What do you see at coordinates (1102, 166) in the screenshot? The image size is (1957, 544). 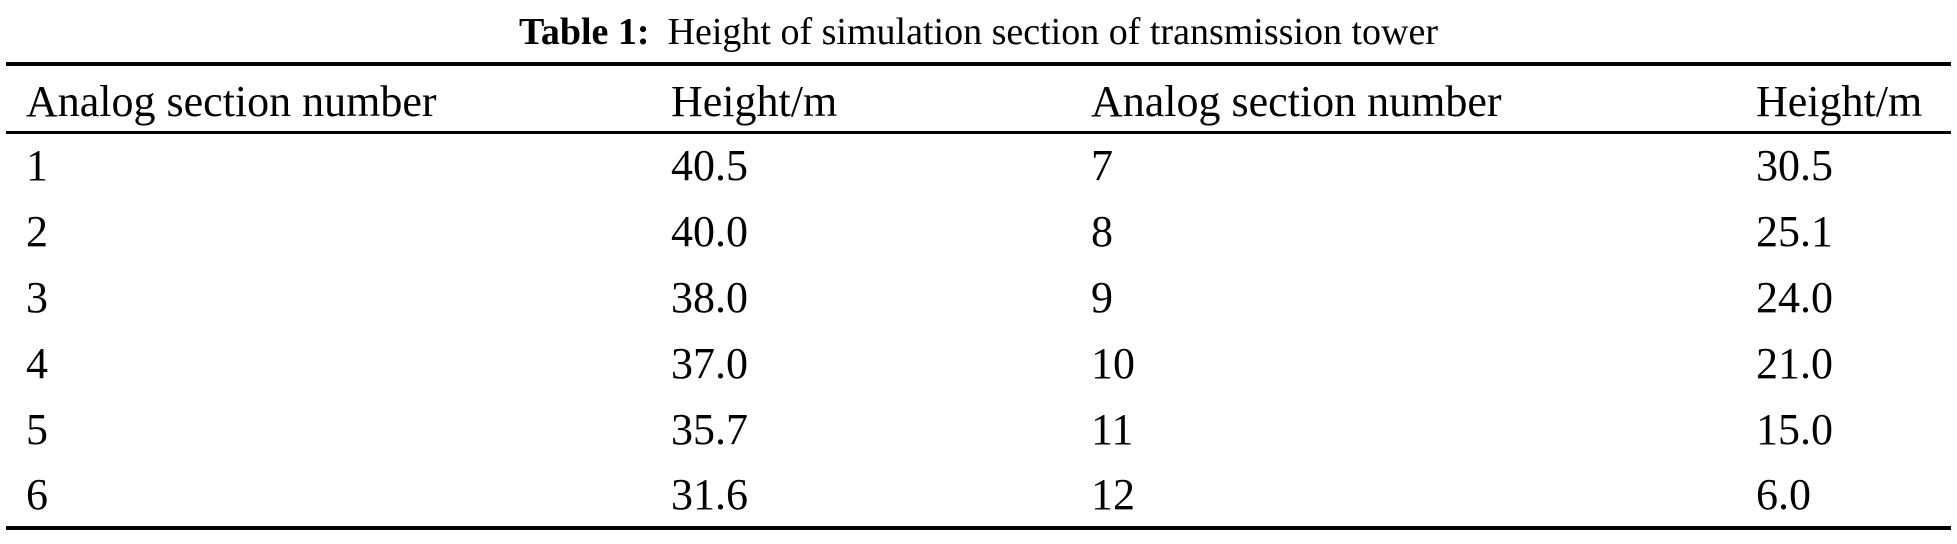 I see `table-cell-section: 7` at bounding box center [1102, 166].